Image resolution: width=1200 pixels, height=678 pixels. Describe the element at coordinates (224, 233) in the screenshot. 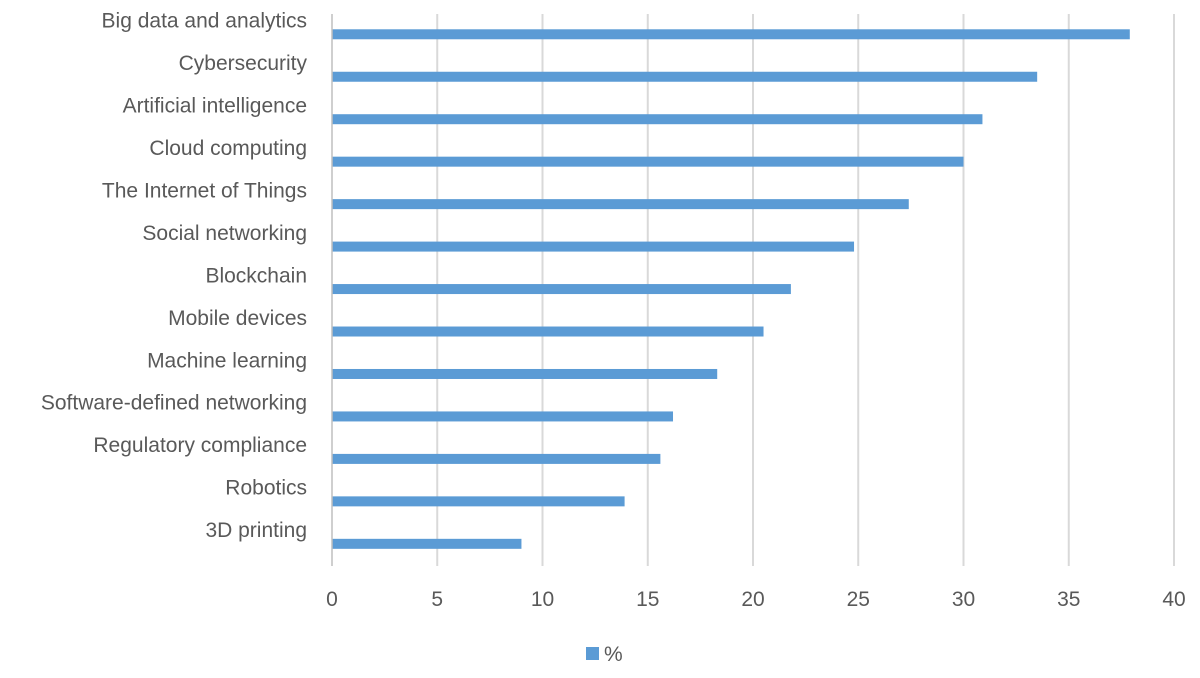

I see `category-label: Social networking` at that location.